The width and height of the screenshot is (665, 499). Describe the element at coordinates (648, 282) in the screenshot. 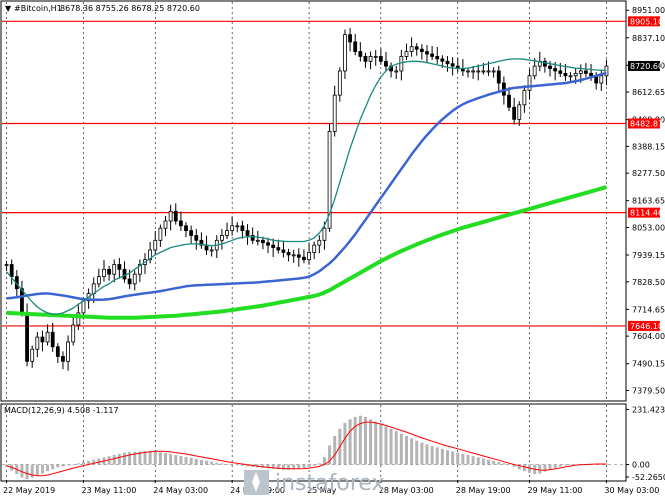

I see `y-tick-label: 7828.50` at that location.